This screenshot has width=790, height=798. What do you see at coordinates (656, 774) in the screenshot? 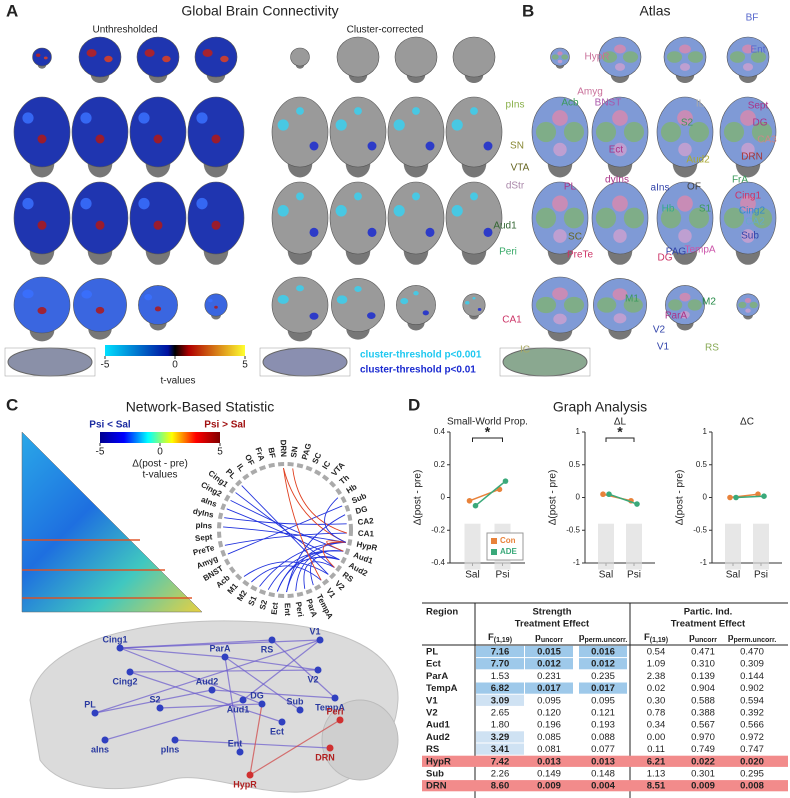
I see `table-cell: 1.13` at bounding box center [656, 774].